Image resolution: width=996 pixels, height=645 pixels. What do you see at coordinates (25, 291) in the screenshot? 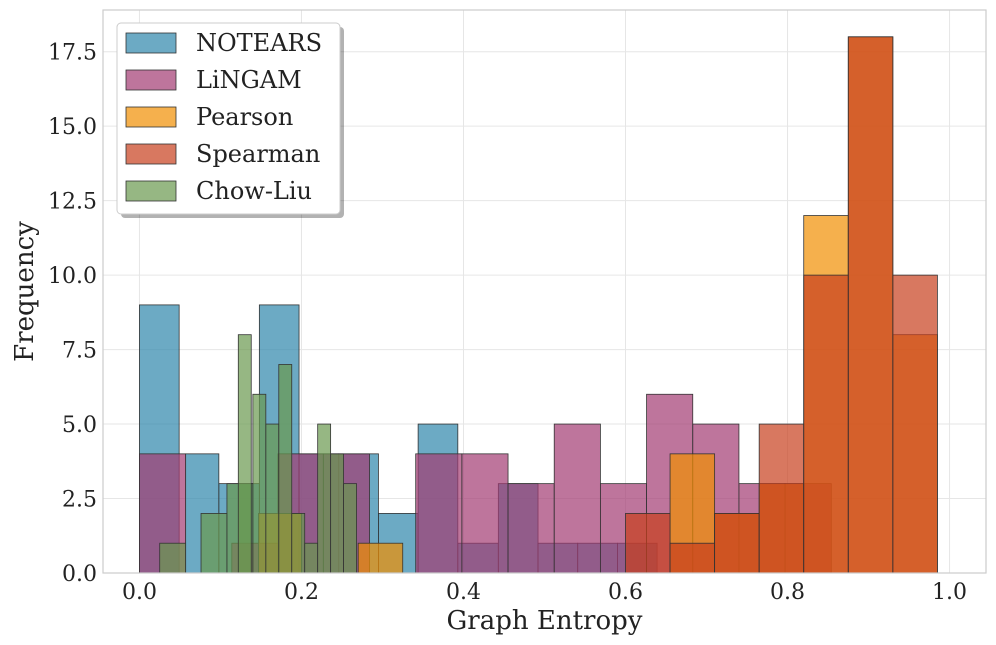
I see `y-axis-title: Frequency` at bounding box center [25, 291].